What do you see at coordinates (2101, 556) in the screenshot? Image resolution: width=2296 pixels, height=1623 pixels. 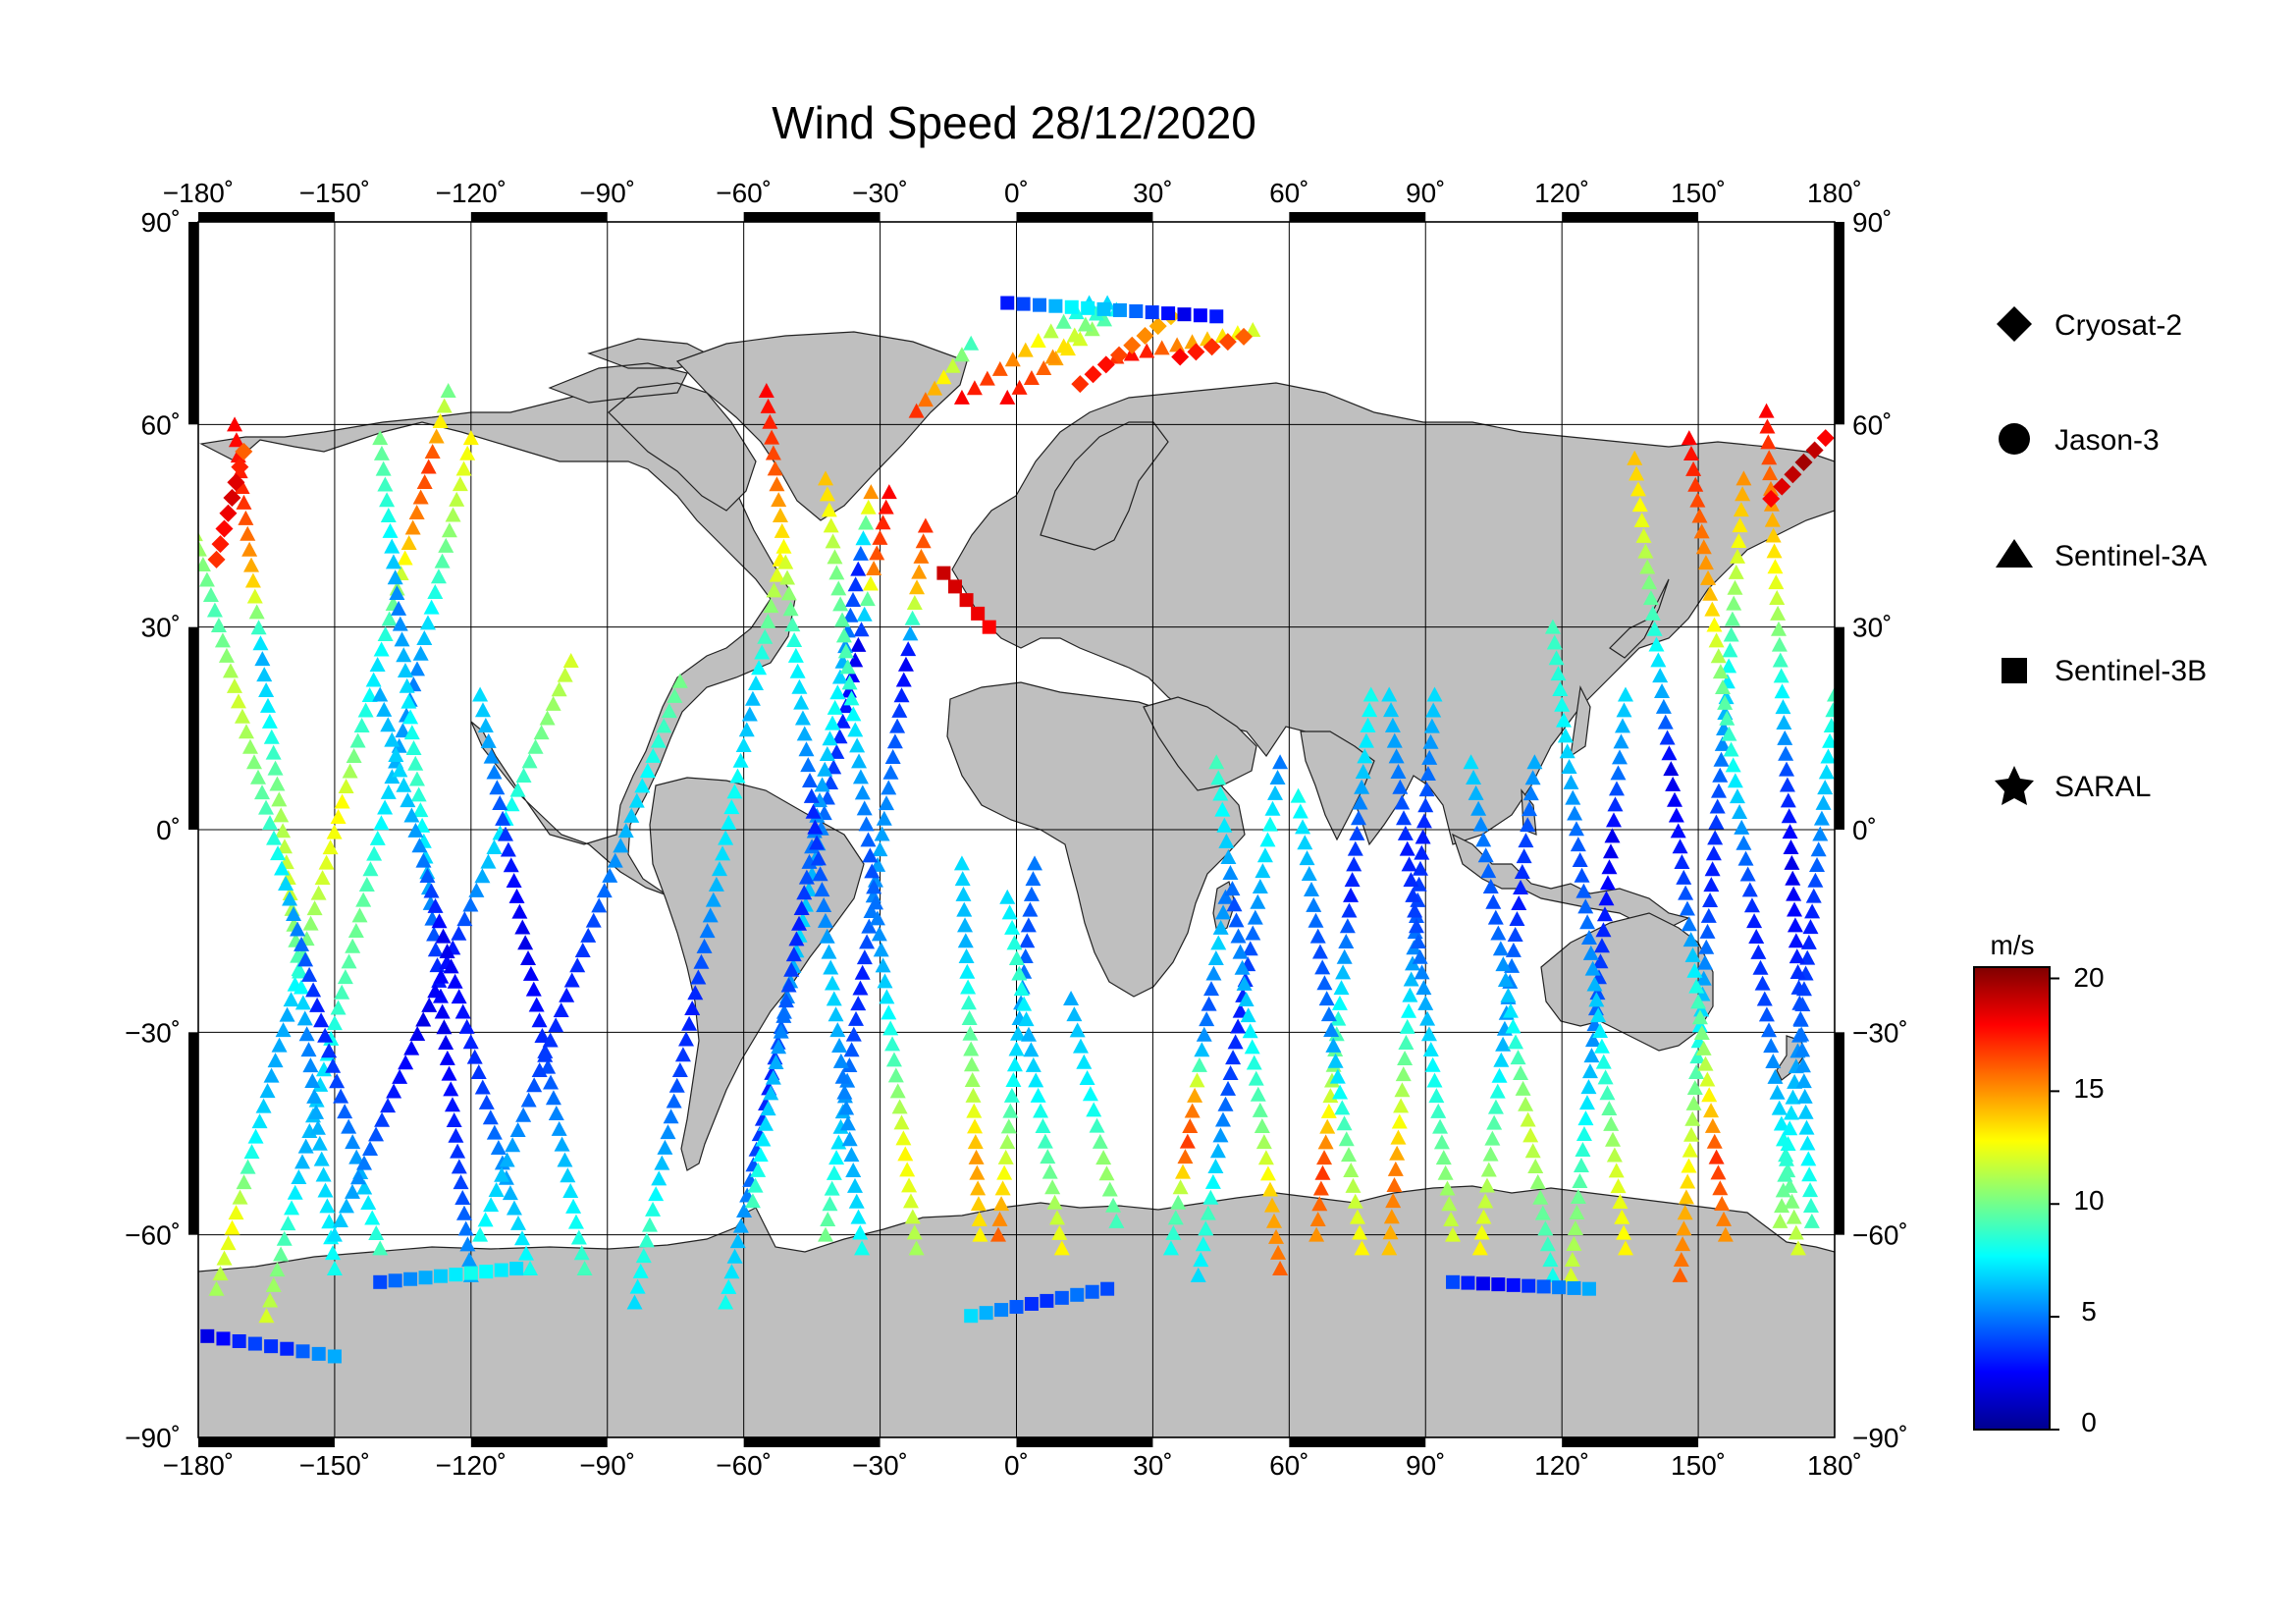 I see `legend-item-sentinel3a: Sentinel-3A` at bounding box center [2101, 556].